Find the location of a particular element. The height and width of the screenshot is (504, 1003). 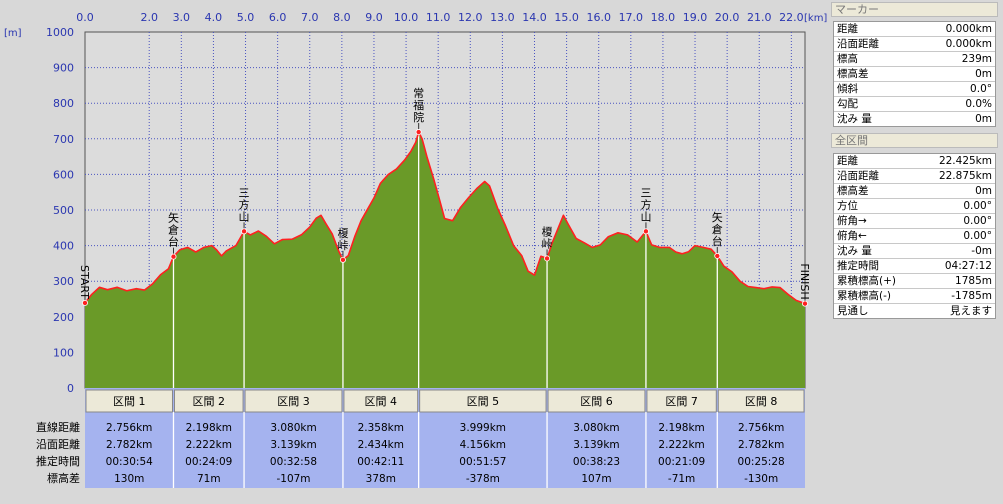

total-panel-title: 全区間 is located at coordinates (914, 140).